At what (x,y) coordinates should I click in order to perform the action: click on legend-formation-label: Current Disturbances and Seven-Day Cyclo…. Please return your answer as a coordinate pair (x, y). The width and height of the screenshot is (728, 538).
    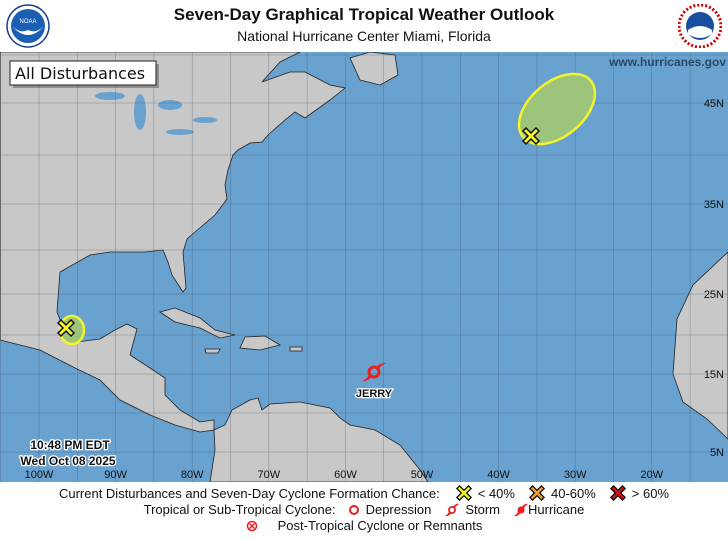
    Looking at the image, I should click on (249, 493).